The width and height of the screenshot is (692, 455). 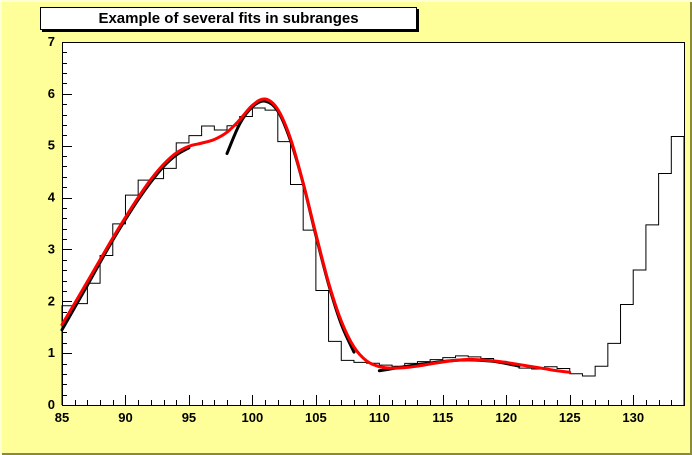 I want to click on x-axis-tick-label: 120, so click(x=506, y=417).